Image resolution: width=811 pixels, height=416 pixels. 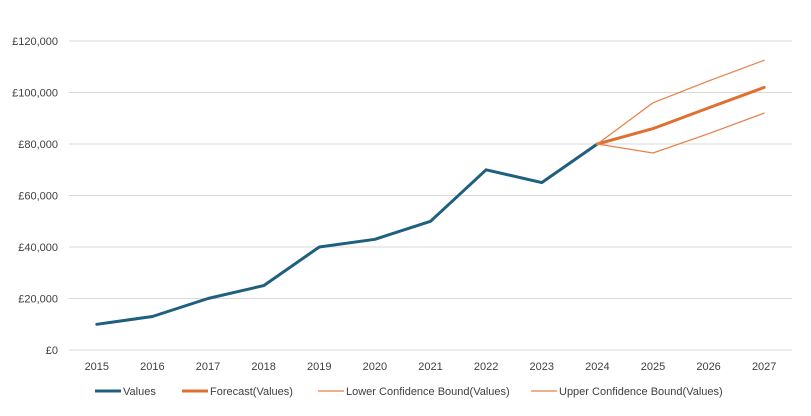 I want to click on y-tick-label: £20,000, so click(x=38, y=300).